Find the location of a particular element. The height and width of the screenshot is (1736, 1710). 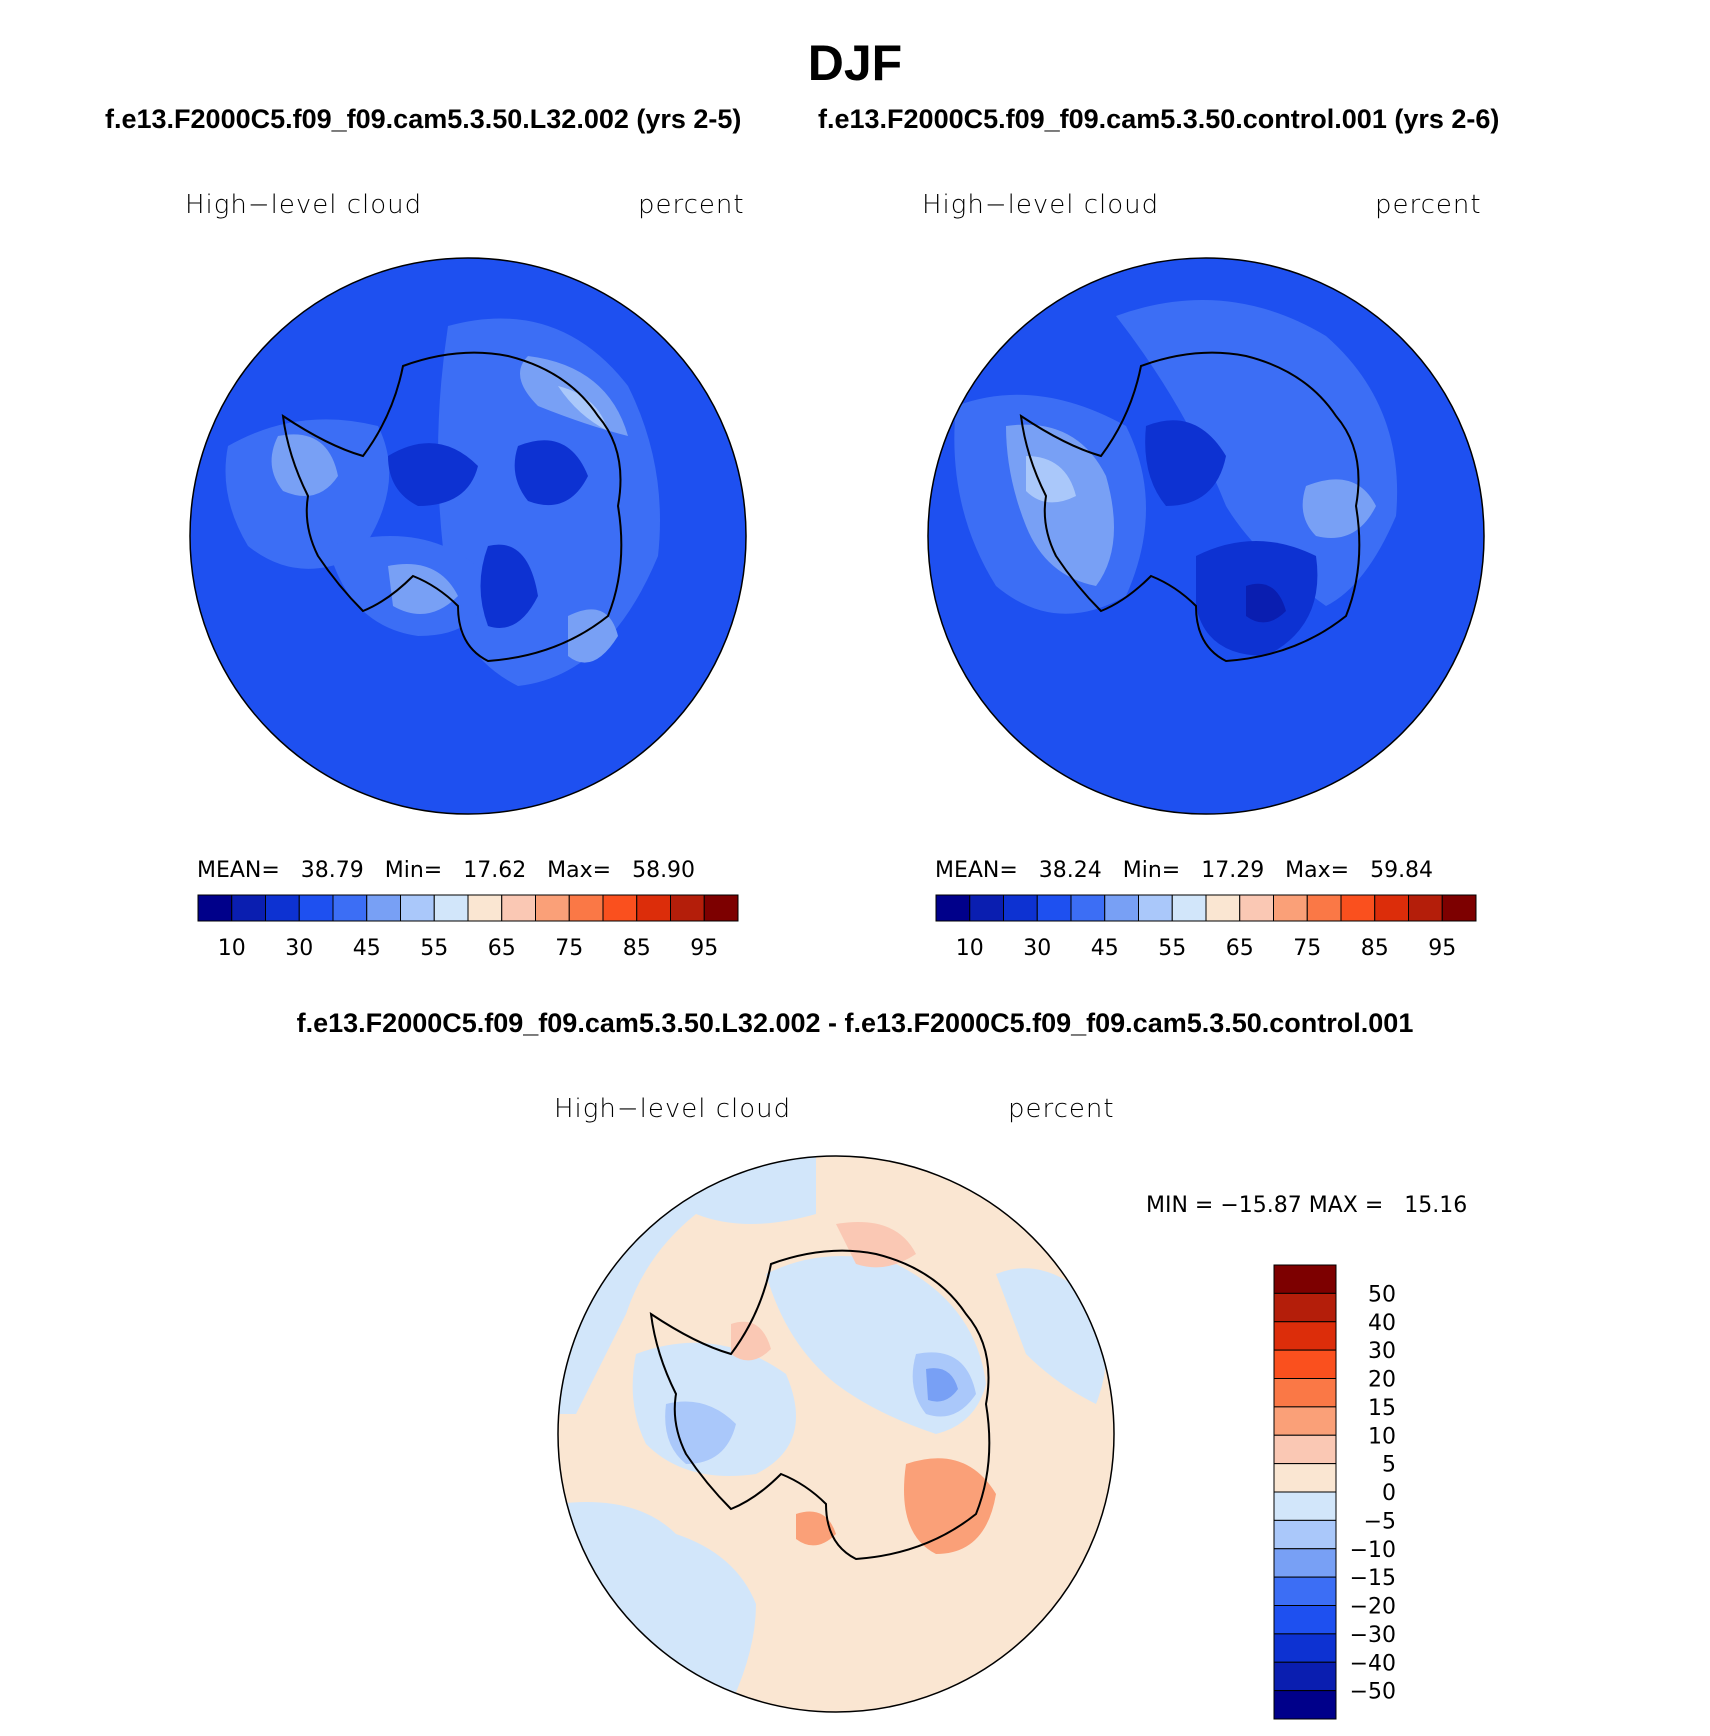

panel1-colorbar: 10 30 45 55 65 75 85 95 is located at coordinates (468, 927).